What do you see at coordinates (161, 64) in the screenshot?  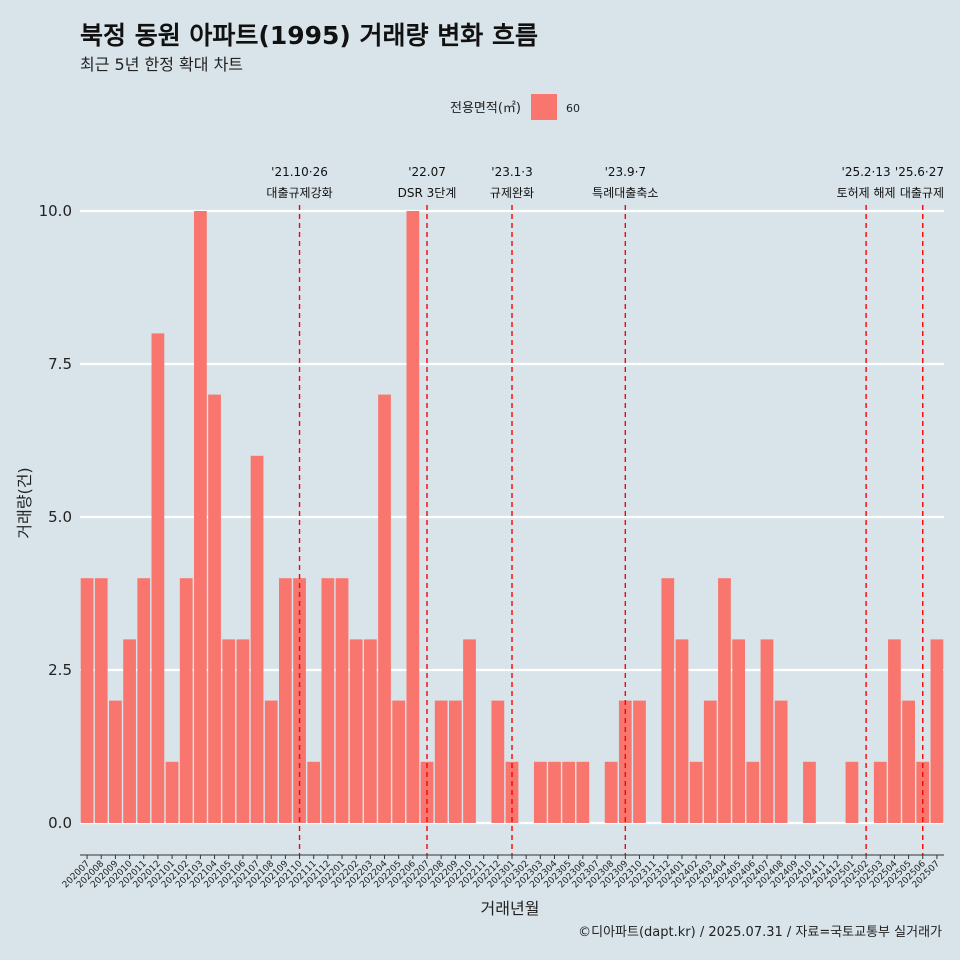 I see `chart-subtitle: 최근 5년 한정 확대 차트` at bounding box center [161, 64].